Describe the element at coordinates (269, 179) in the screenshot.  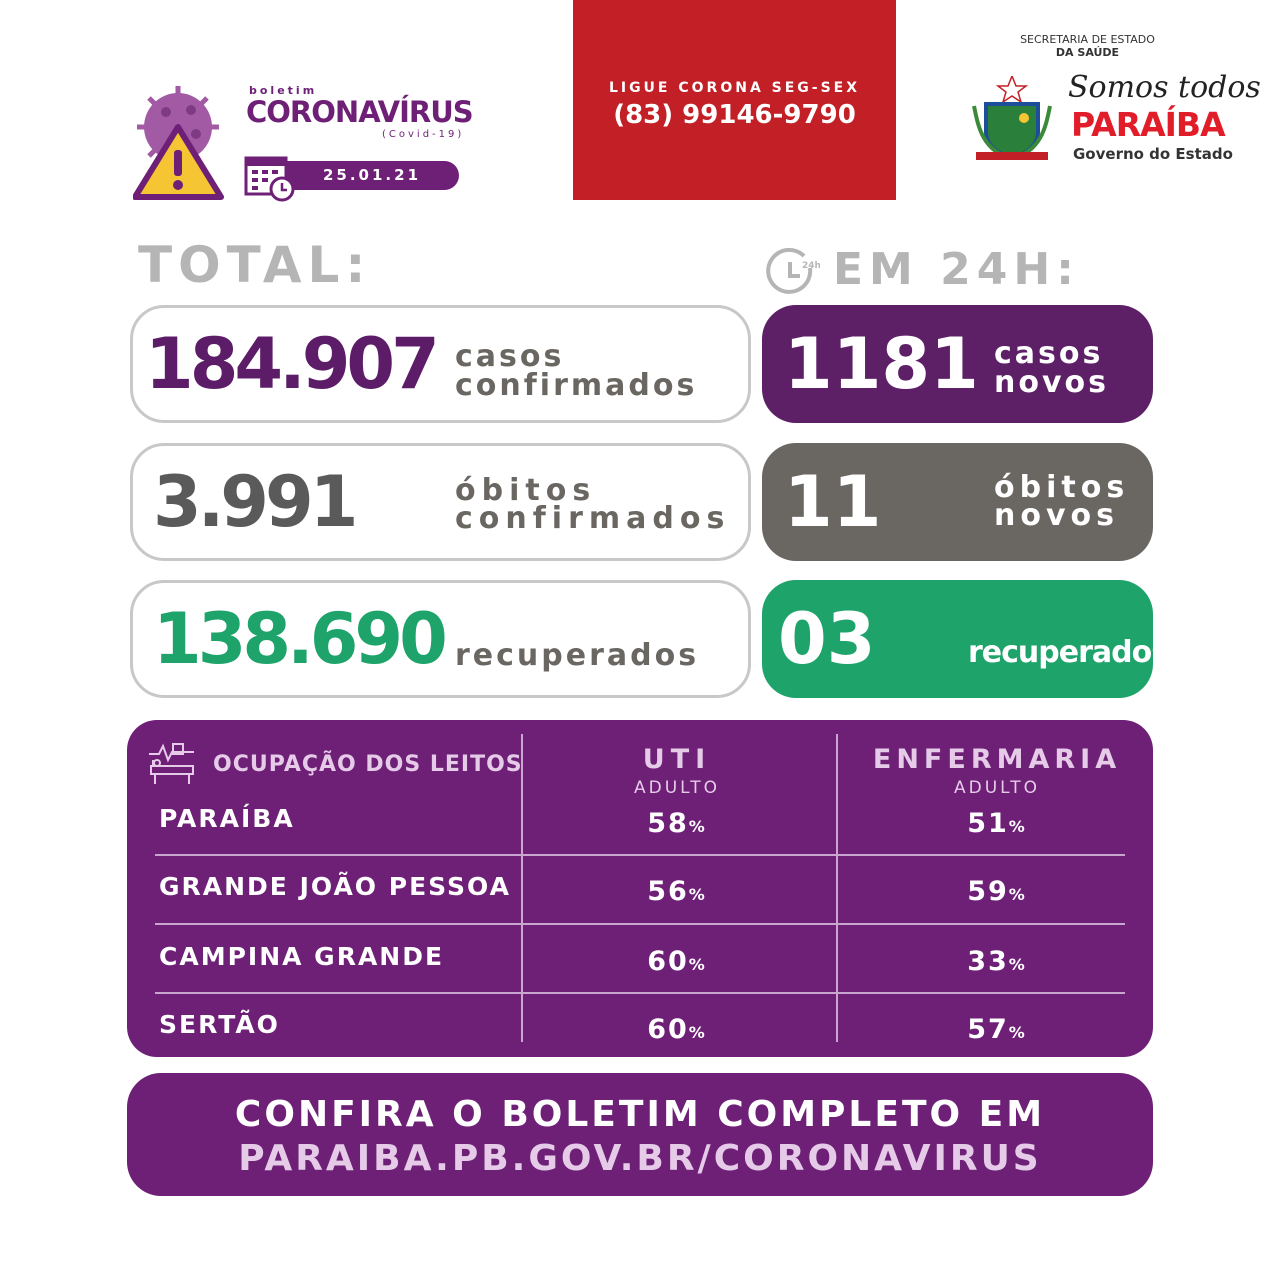
I see `calendar-clock-icon` at that location.